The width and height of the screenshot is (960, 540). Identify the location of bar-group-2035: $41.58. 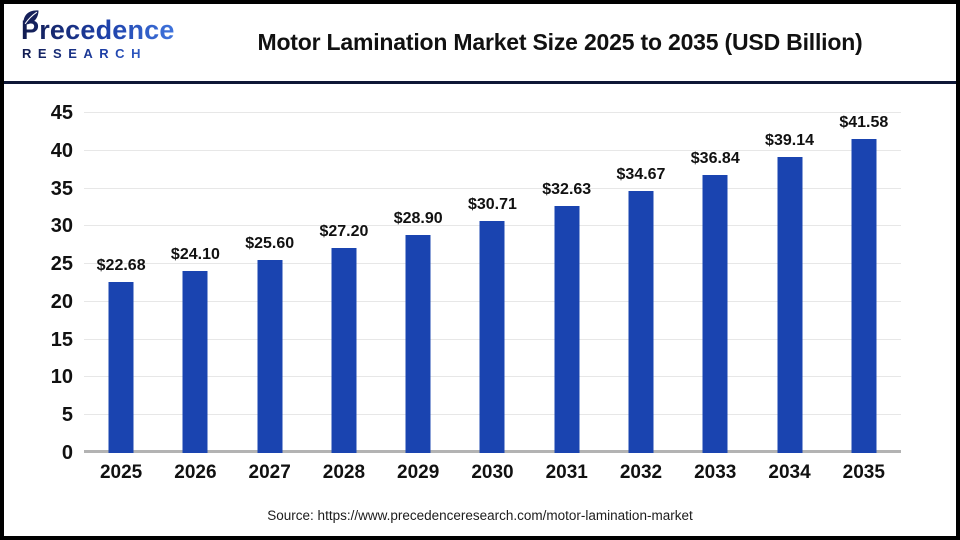
(864, 283).